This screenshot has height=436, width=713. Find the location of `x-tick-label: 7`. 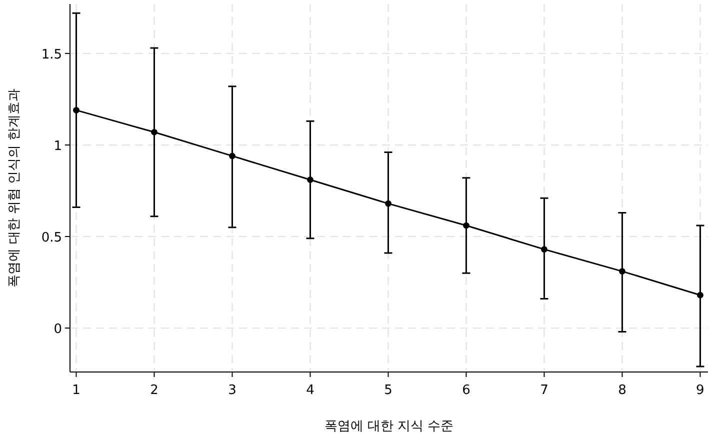

x-tick-label: 7 is located at coordinates (544, 390).